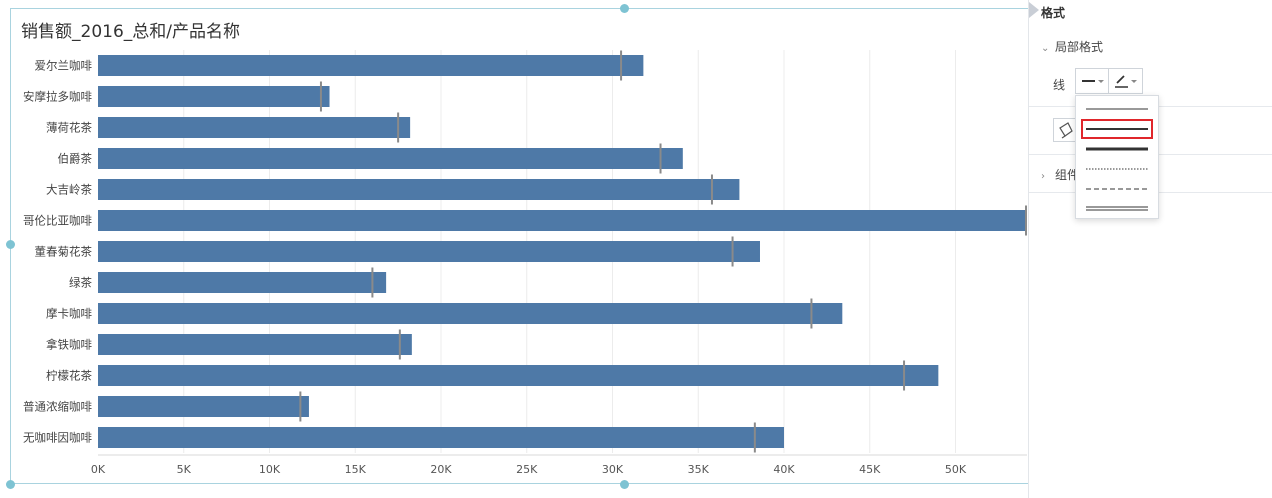  I want to click on medium-line-icon, so click(1117, 129).